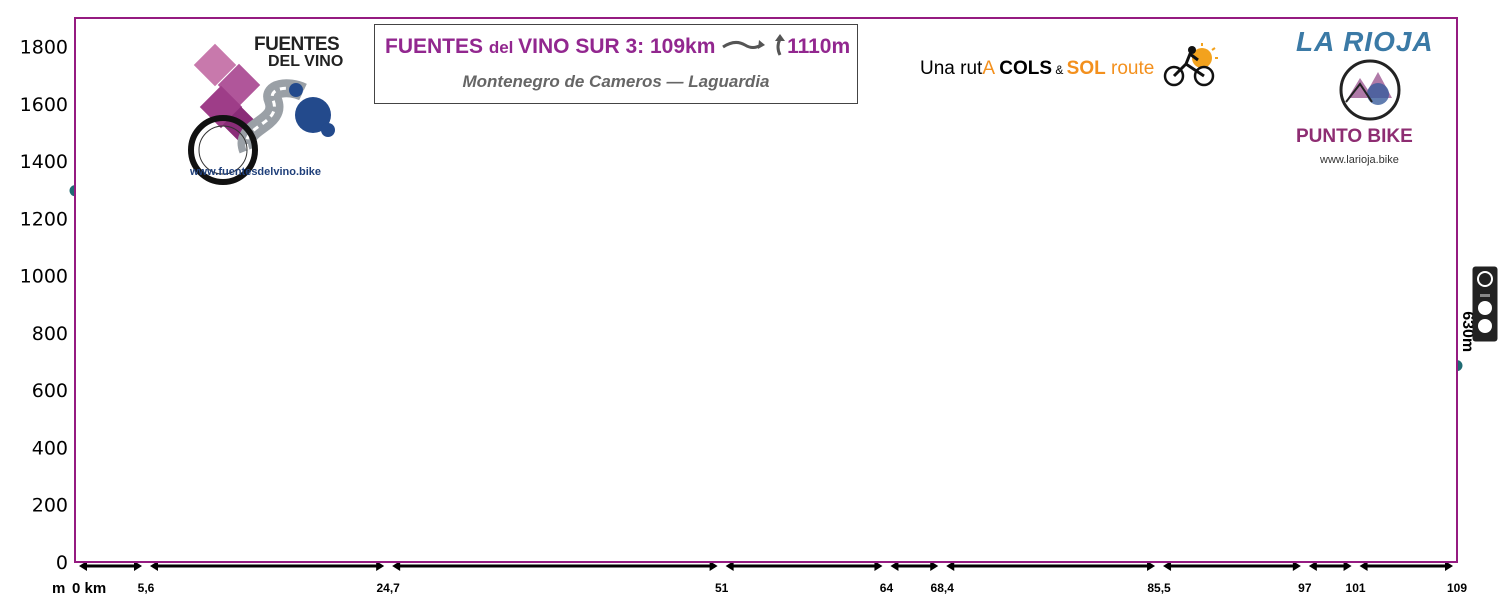 The height and width of the screenshot is (600, 1500). I want to click on route-subtitle: Montenegro de Cameros — Laguardia, so click(616, 81).